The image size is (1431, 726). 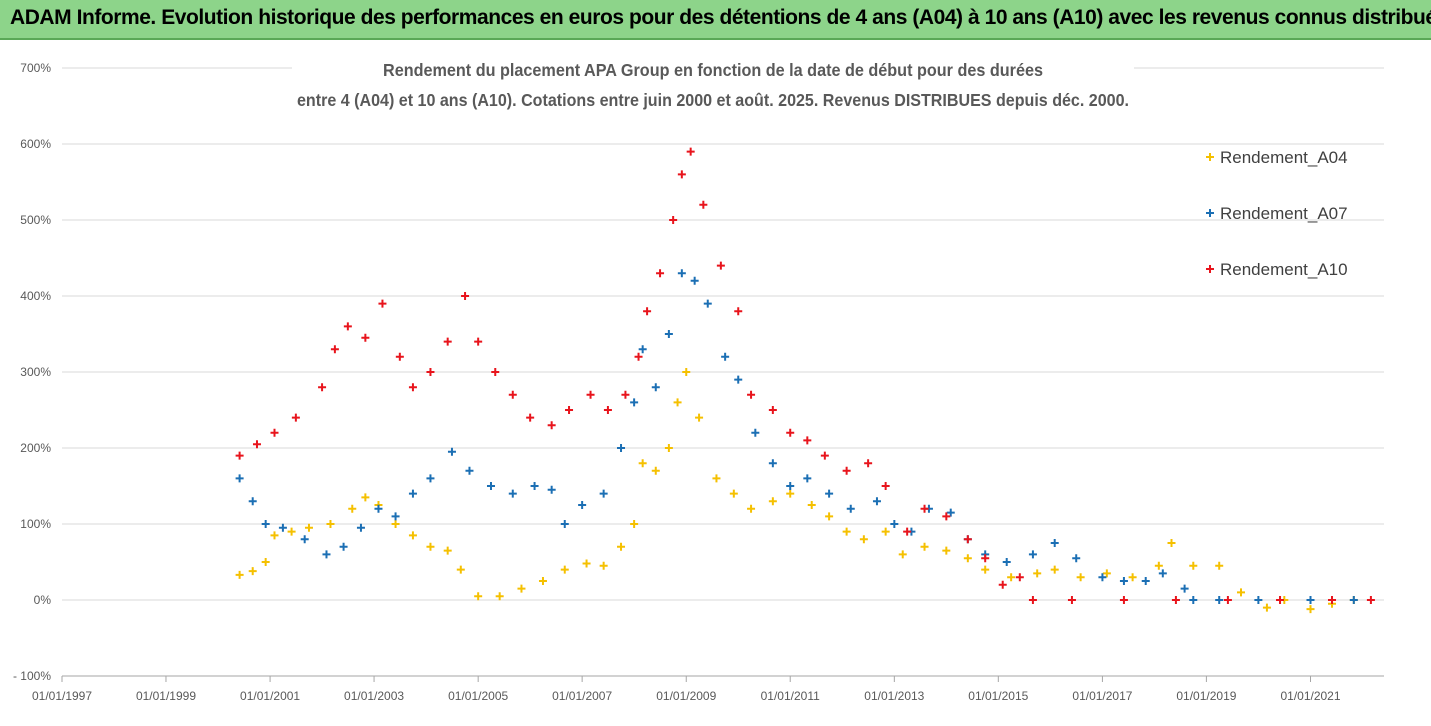 I want to click on chart-legend: Rendement_A04 Rendement_A07 Rendement_A10, so click(x=1277, y=213).